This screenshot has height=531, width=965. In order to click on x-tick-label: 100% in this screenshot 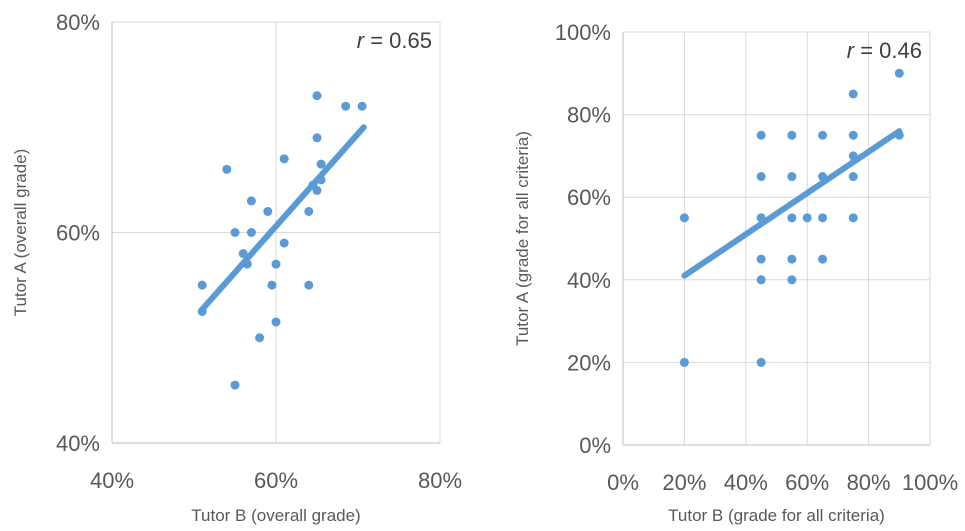, I will do `click(930, 482)`.